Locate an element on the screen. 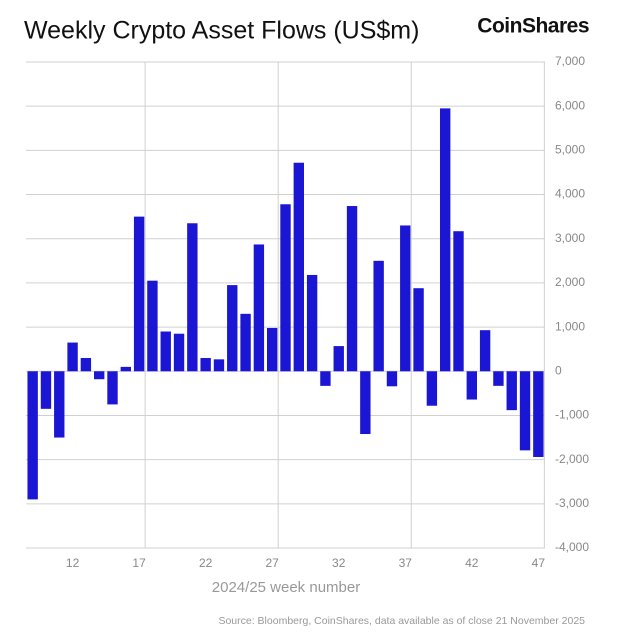 The width and height of the screenshot is (626, 640). y-tick-label: 6,000 is located at coordinates (570, 105).